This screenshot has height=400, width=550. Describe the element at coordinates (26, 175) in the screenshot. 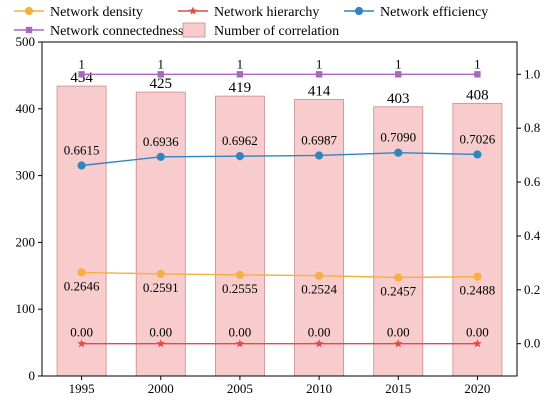

I see `left-axis-tick-label: 300` at that location.